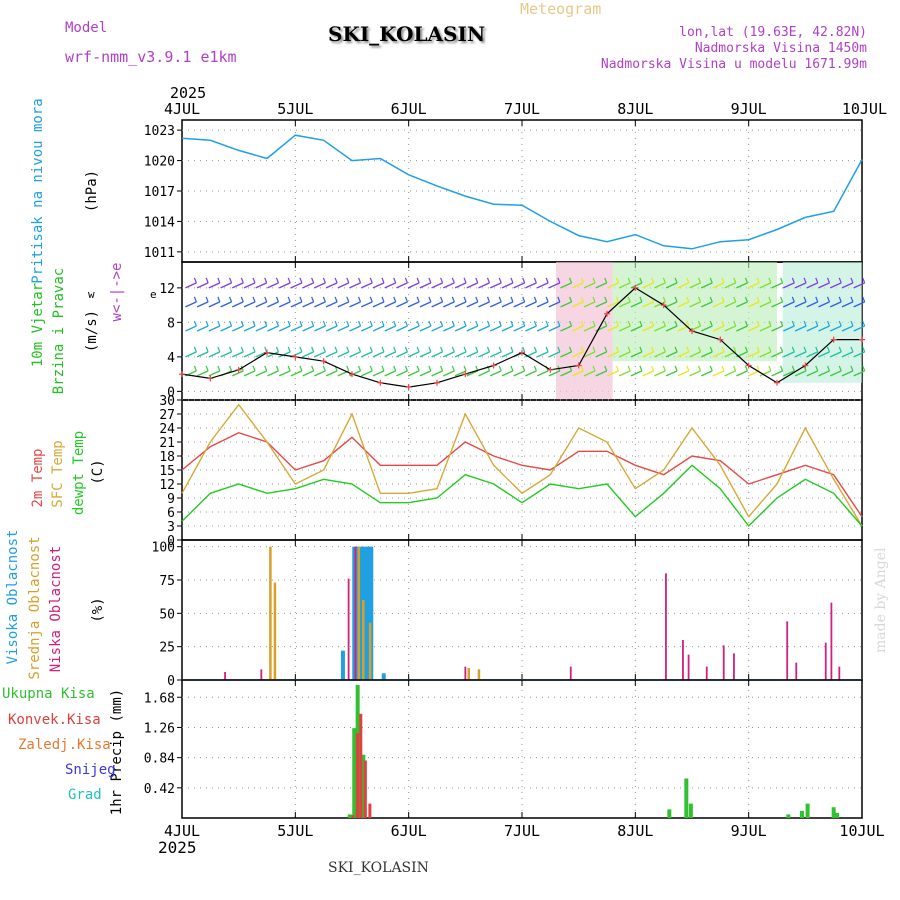 The height and width of the screenshot is (900, 900). Describe the element at coordinates (159, 192) in the screenshot. I see `y-tick-label: 1017` at that location.